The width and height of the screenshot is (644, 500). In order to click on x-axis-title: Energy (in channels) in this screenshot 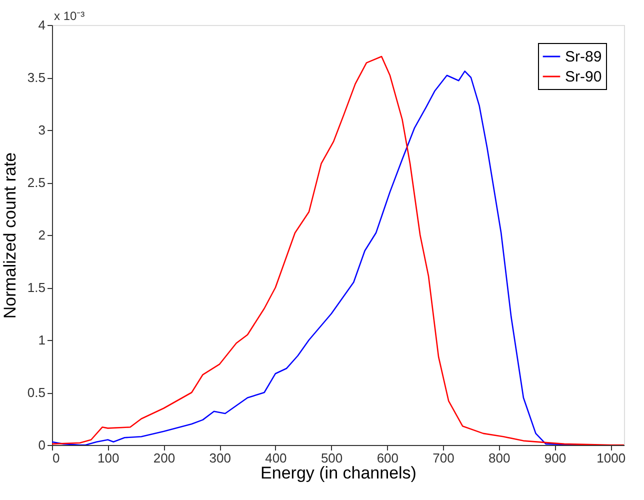, I will do `click(338, 473)`.